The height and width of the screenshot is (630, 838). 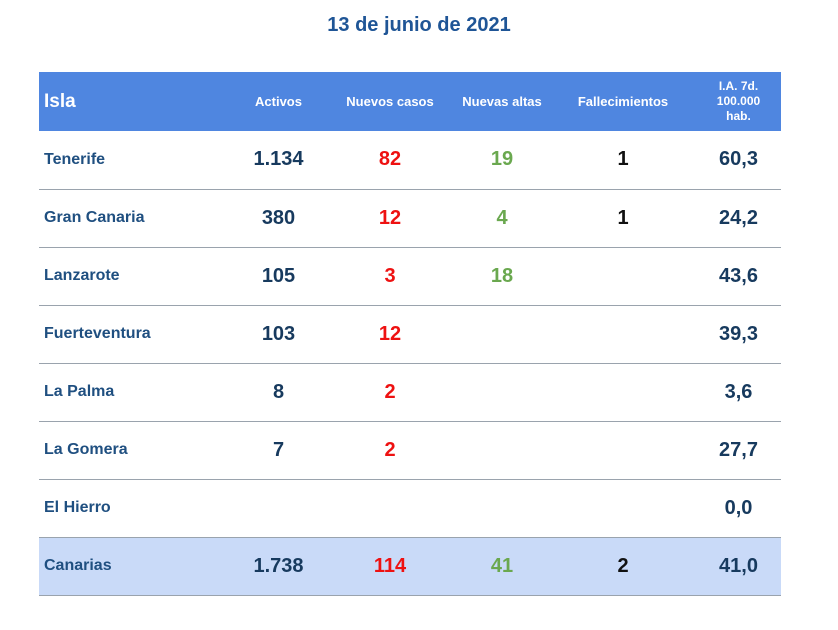 I want to click on table-row: La Palma 8 2 3,6, so click(x=410, y=392).